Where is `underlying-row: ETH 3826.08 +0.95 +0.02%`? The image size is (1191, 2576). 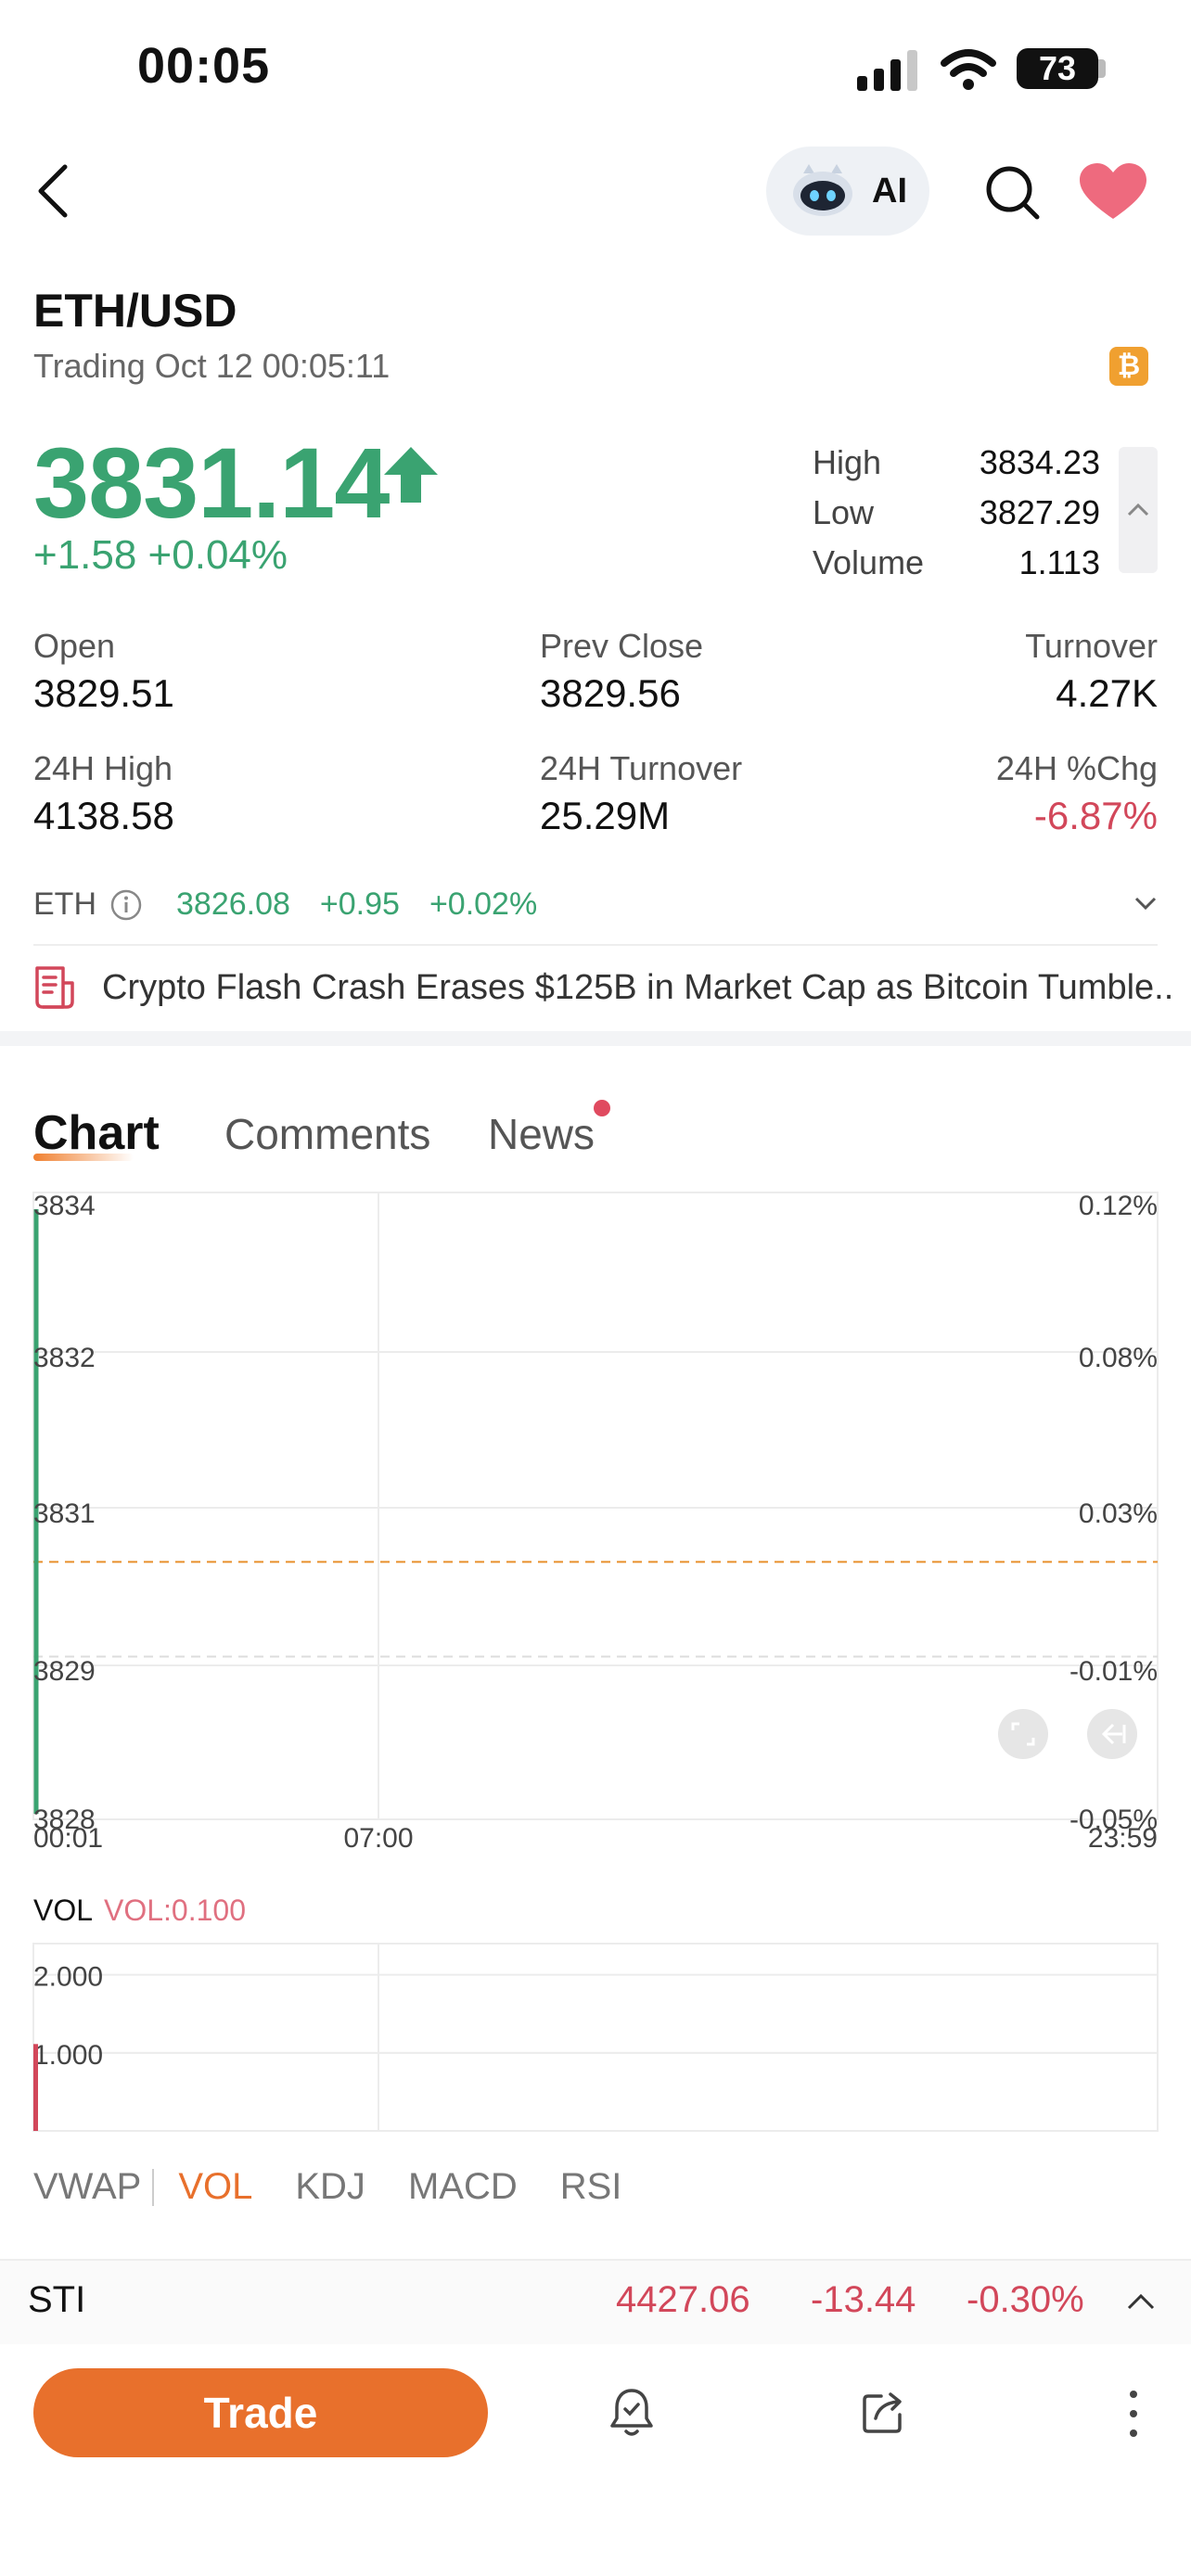 underlying-row: ETH 3826.08 +0.95 +0.02% is located at coordinates (285, 904).